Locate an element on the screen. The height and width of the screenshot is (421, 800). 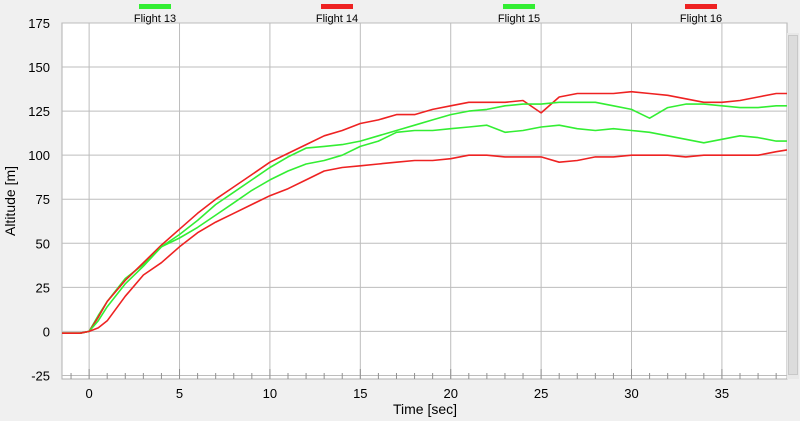
scrollbar-thumb is located at coordinates (793, 205).